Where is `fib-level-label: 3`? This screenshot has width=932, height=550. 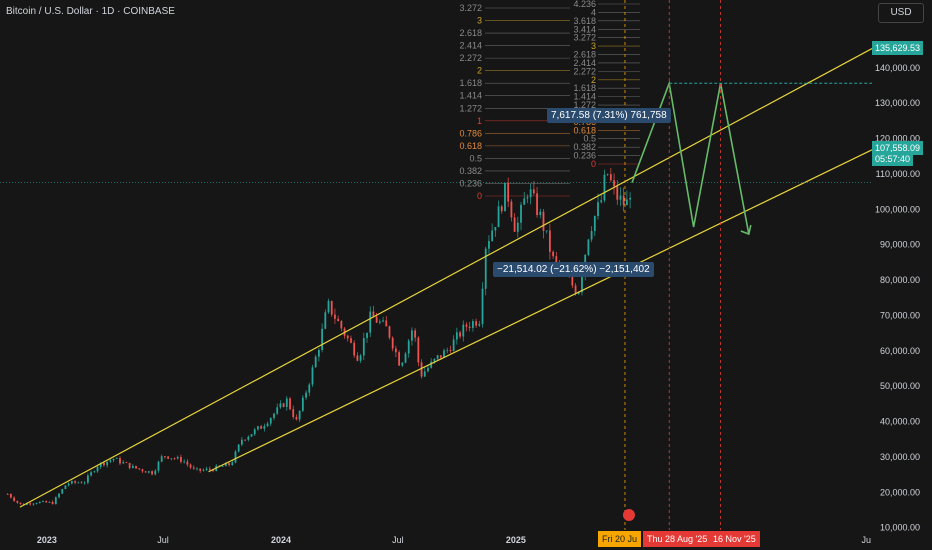
fib-level-label: 3 is located at coordinates (479, 21).